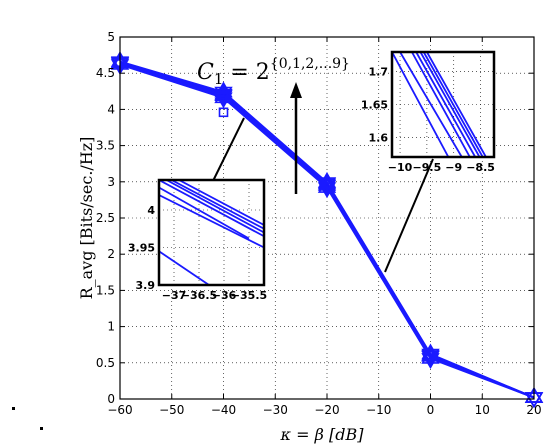 The image size is (553, 448). Describe the element at coordinates (105, 363) in the screenshot. I see `y-tick-label: 0.5` at that location.